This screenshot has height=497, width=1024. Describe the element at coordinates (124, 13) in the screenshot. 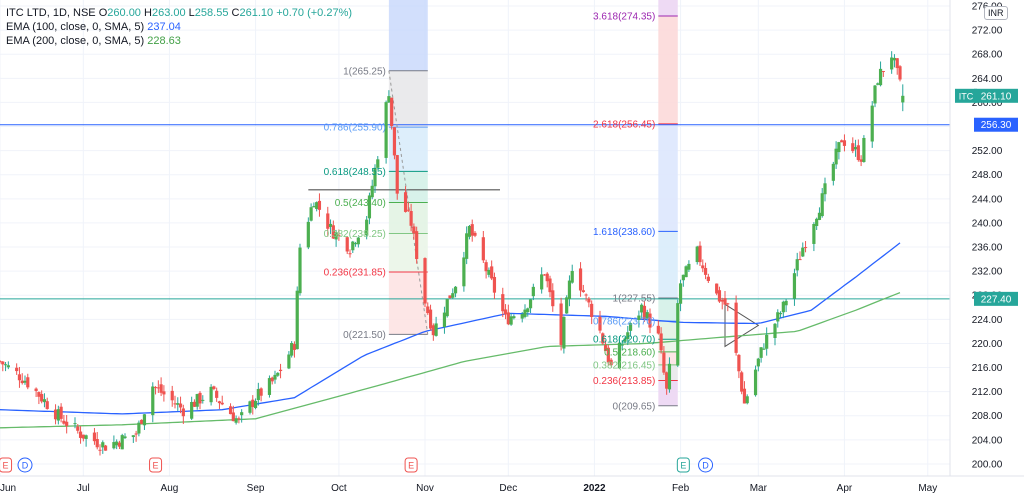

I see `open-value: 260.00` at that location.